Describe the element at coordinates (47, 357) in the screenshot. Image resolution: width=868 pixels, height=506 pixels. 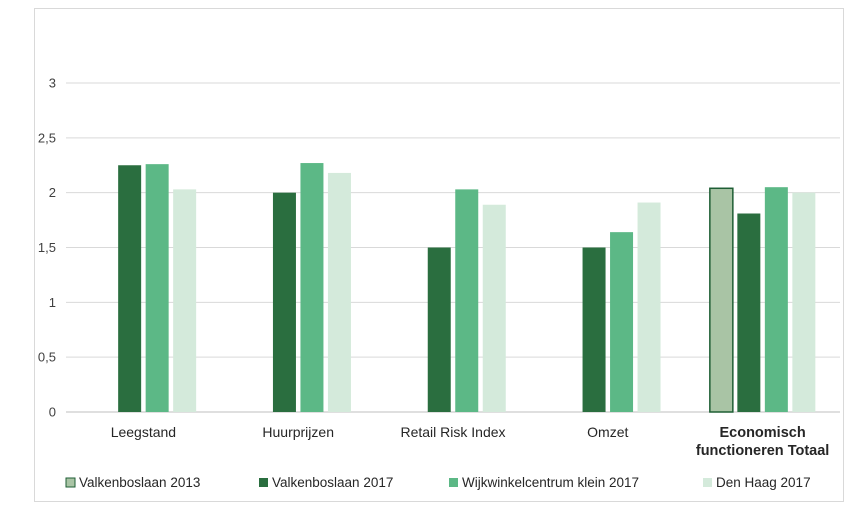
I see `y-tick-label: 0,5` at that location.